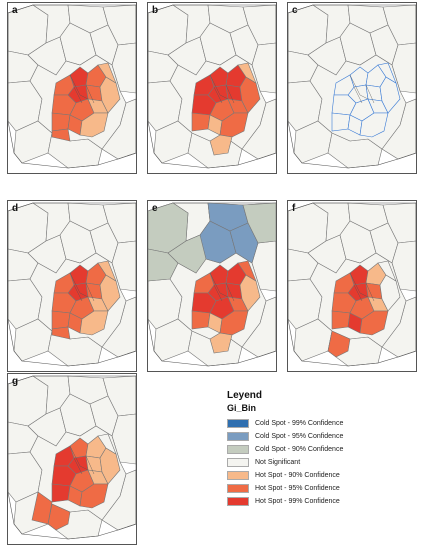 This screenshot has height=550, width=429. Describe the element at coordinates (322, 462) in the screenshot. I see `legend-item: Not Significant` at that location.